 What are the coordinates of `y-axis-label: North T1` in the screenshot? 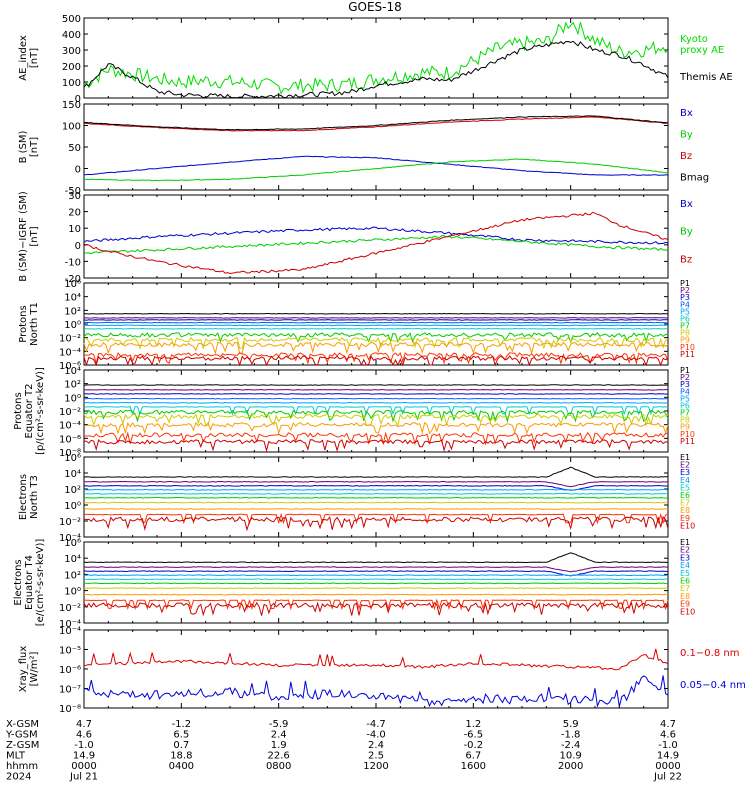 It's located at (34, 324).